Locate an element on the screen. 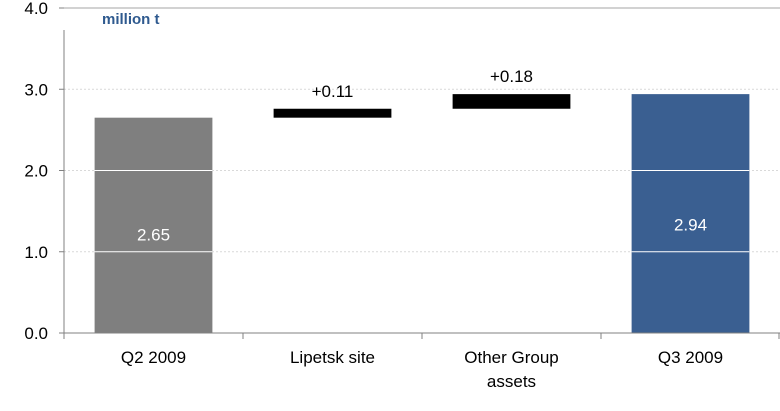  category-label-1: Lipetsk site is located at coordinates (332, 357).